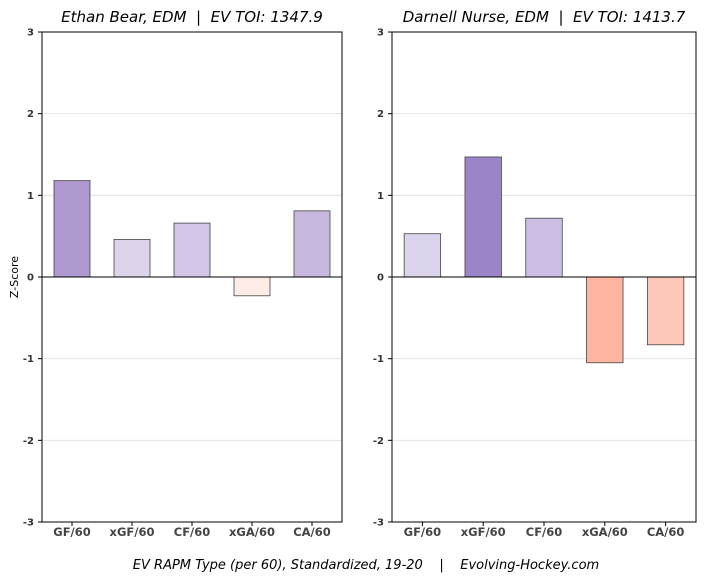  I want to click on chart-title: Darnell Nurse, EDM | EV TOI: 1413.7, so click(544, 17).